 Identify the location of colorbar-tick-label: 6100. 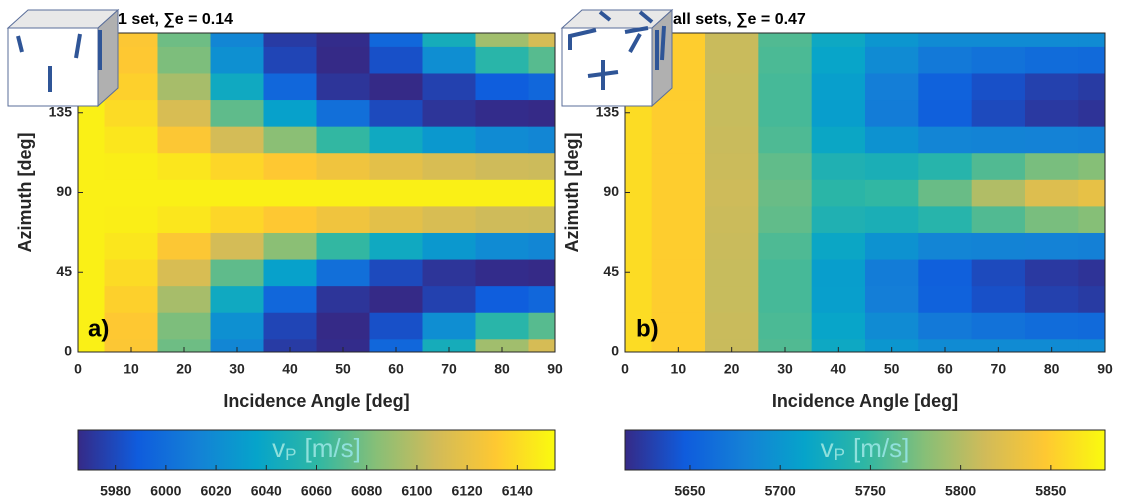
(416, 491).